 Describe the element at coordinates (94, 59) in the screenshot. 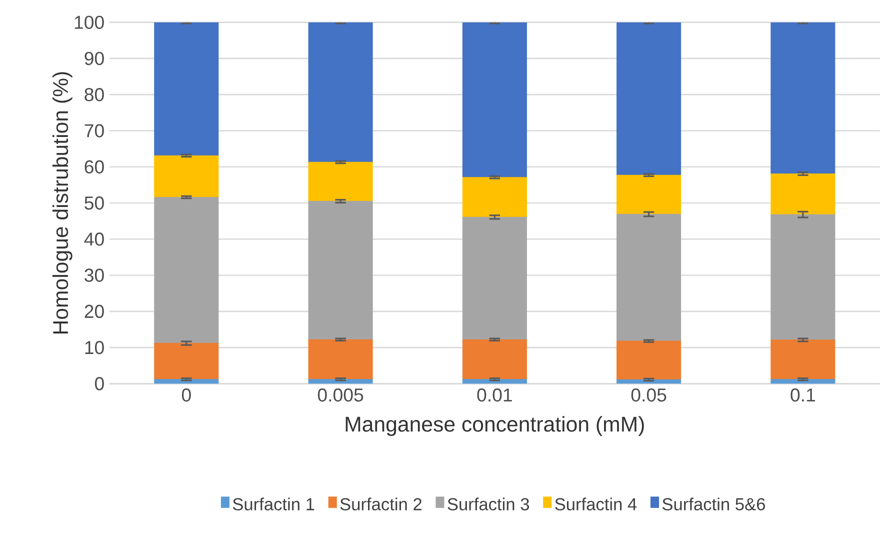

I see `y-tick-label: 90` at that location.